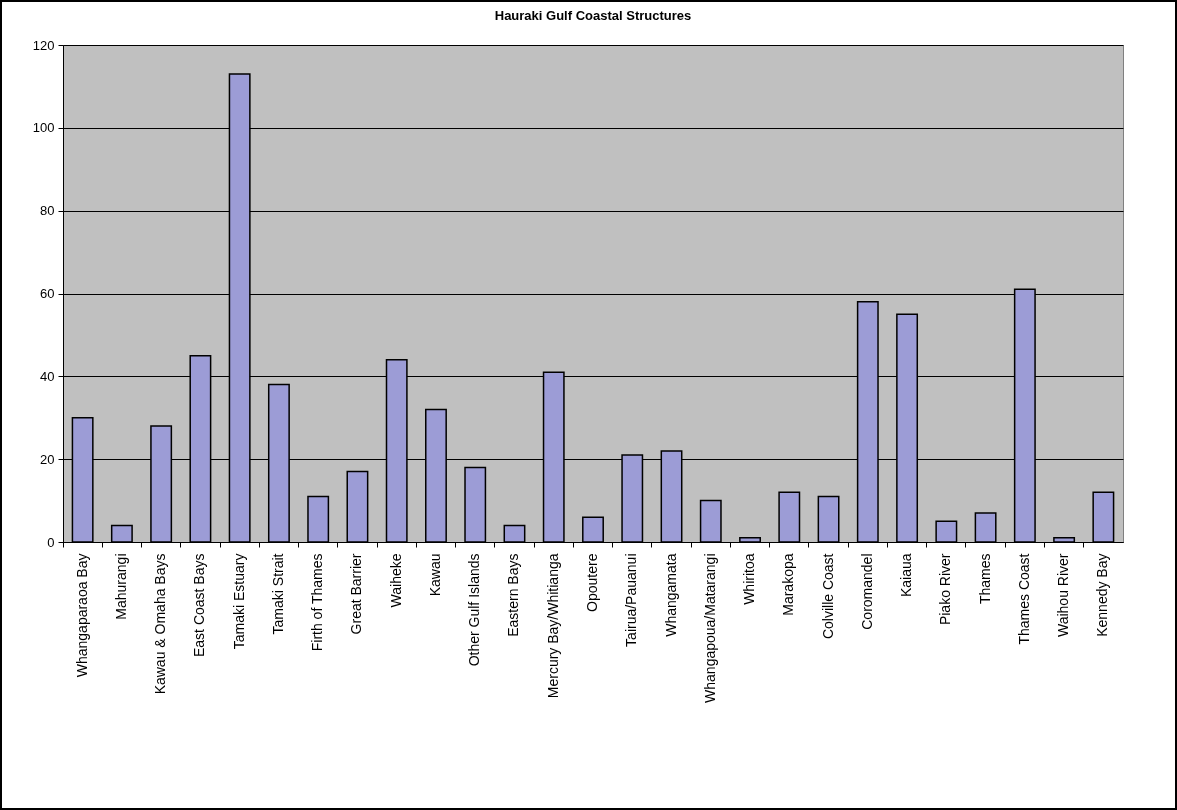  What do you see at coordinates (513, 595) in the screenshot?
I see `x-tick-label: Eastern Bays` at bounding box center [513, 595].